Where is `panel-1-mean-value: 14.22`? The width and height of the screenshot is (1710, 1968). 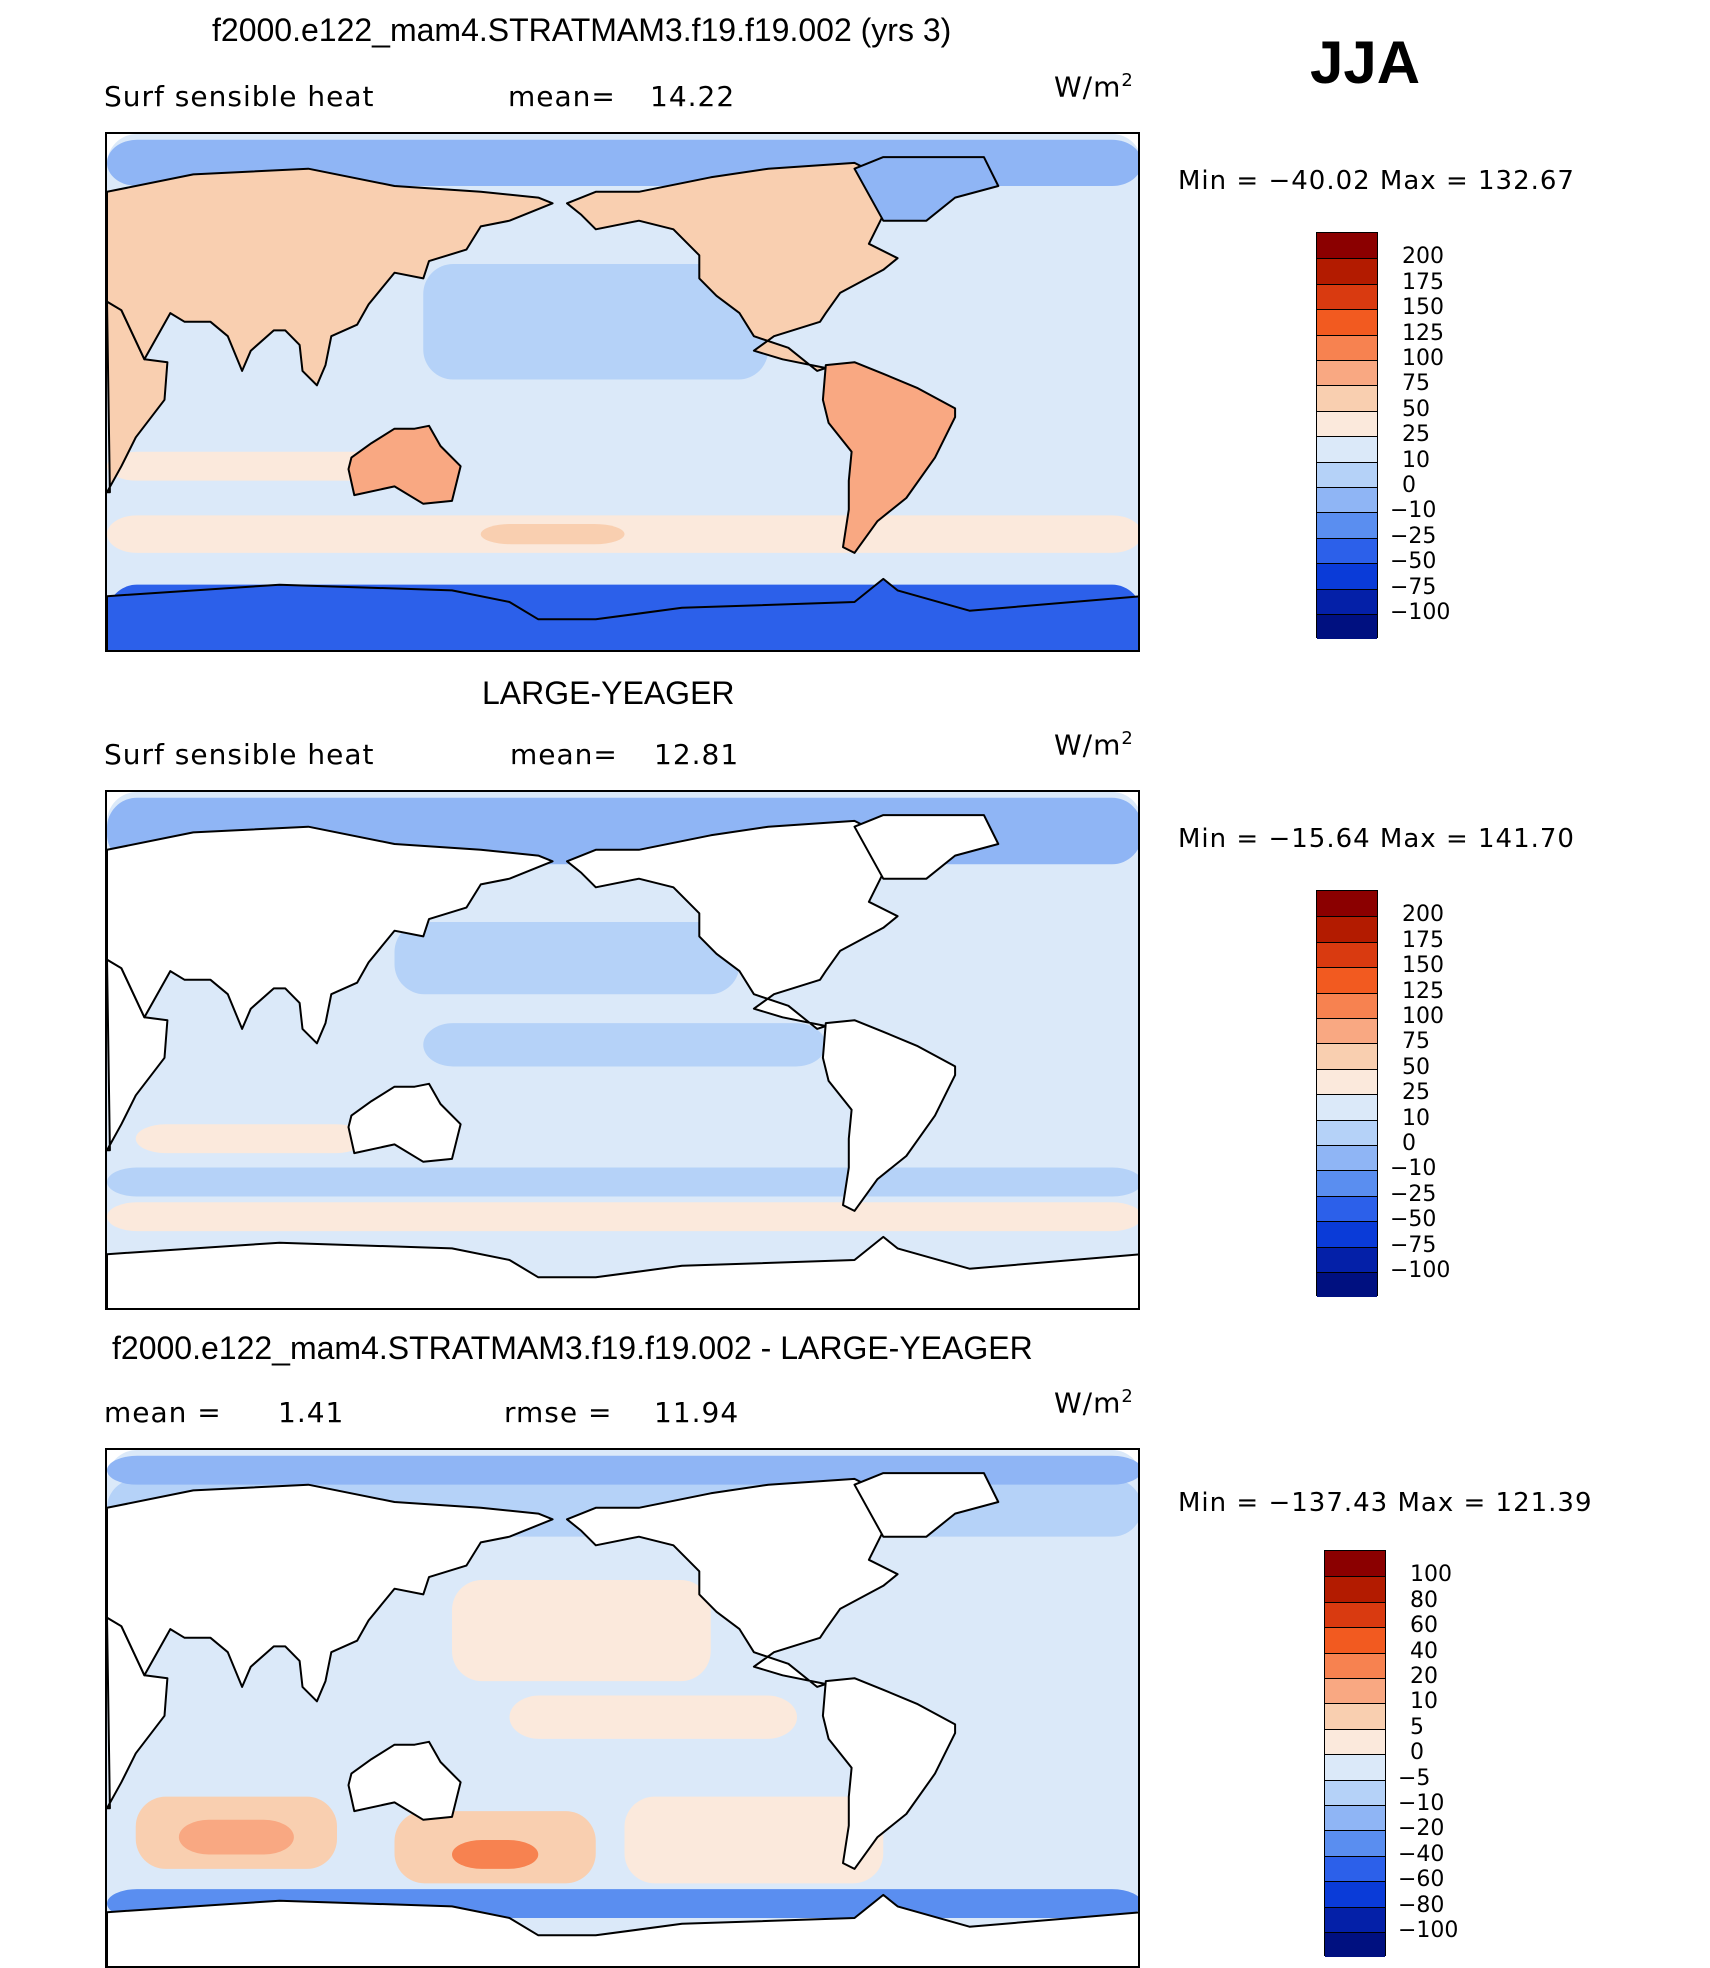 panel-1-mean-value: 14.22 is located at coordinates (693, 96).